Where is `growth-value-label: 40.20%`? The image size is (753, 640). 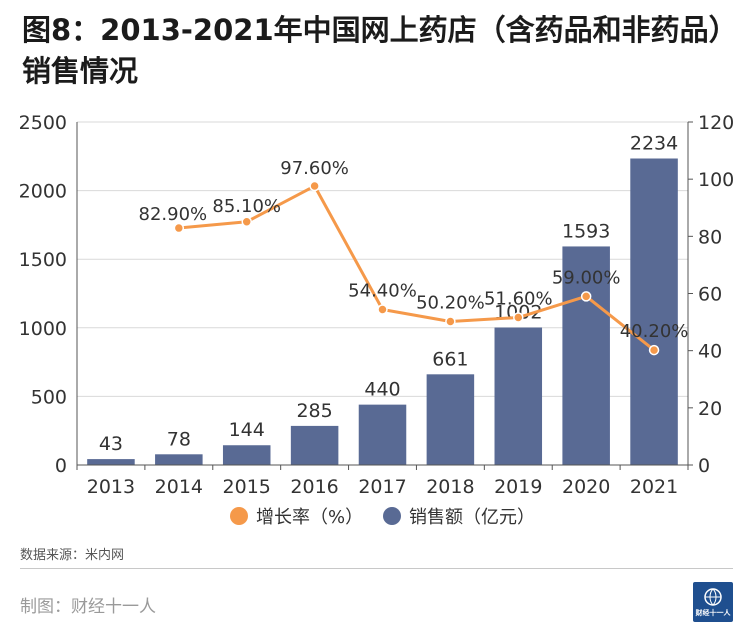 growth-value-label: 40.20% is located at coordinates (654, 331).